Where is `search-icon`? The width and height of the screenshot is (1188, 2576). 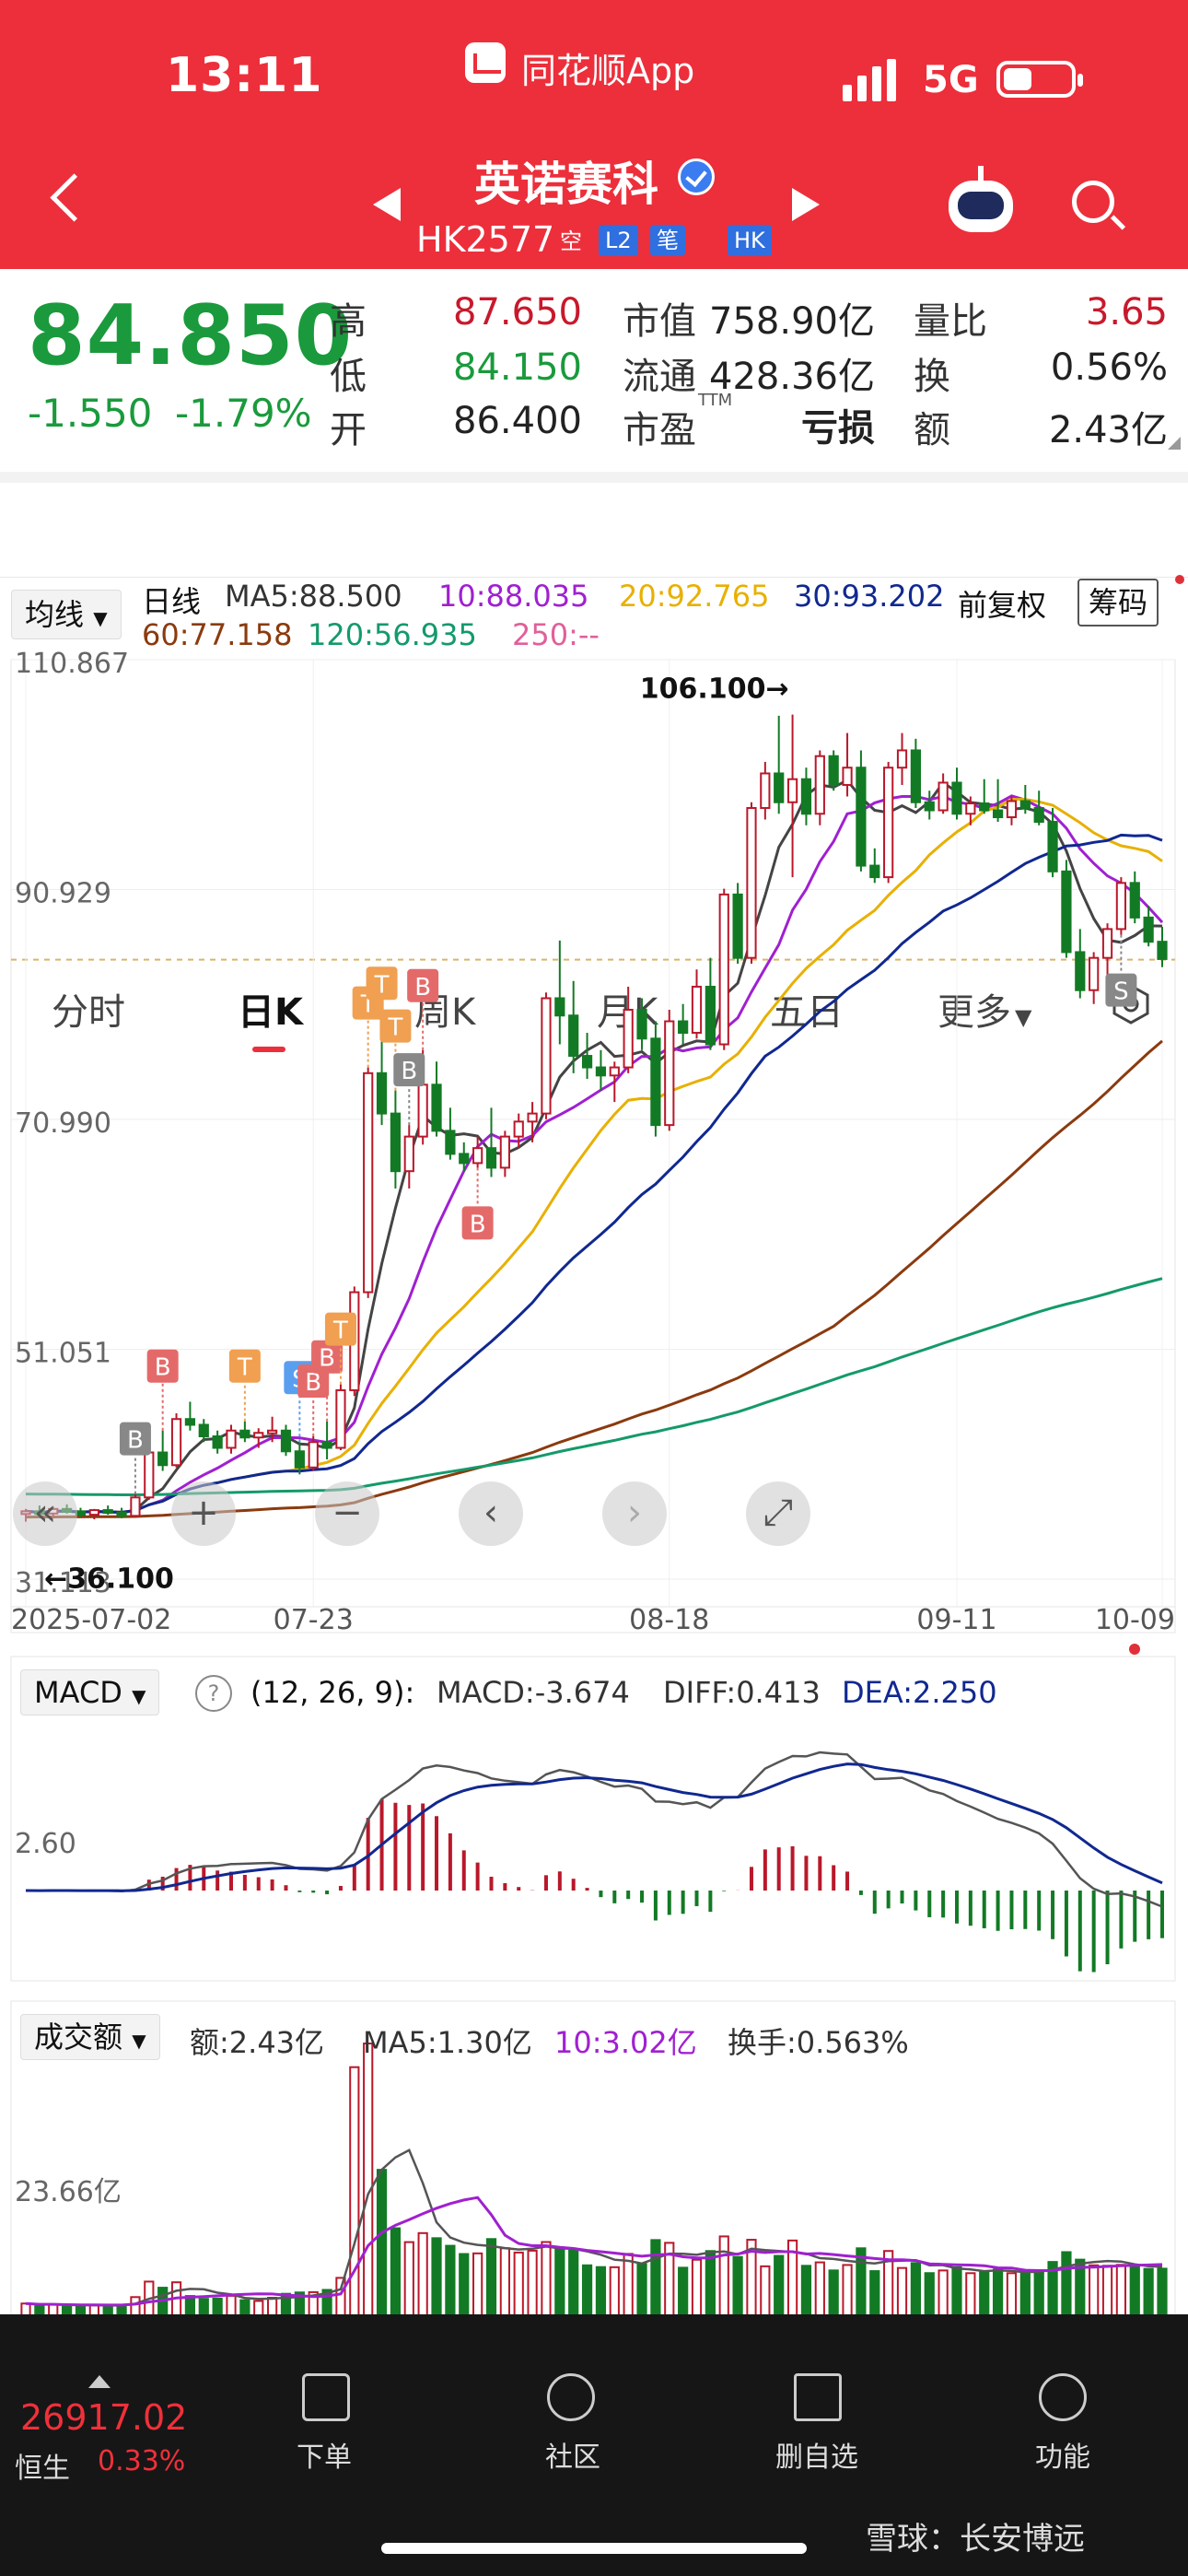 search-icon is located at coordinates (1093, 202).